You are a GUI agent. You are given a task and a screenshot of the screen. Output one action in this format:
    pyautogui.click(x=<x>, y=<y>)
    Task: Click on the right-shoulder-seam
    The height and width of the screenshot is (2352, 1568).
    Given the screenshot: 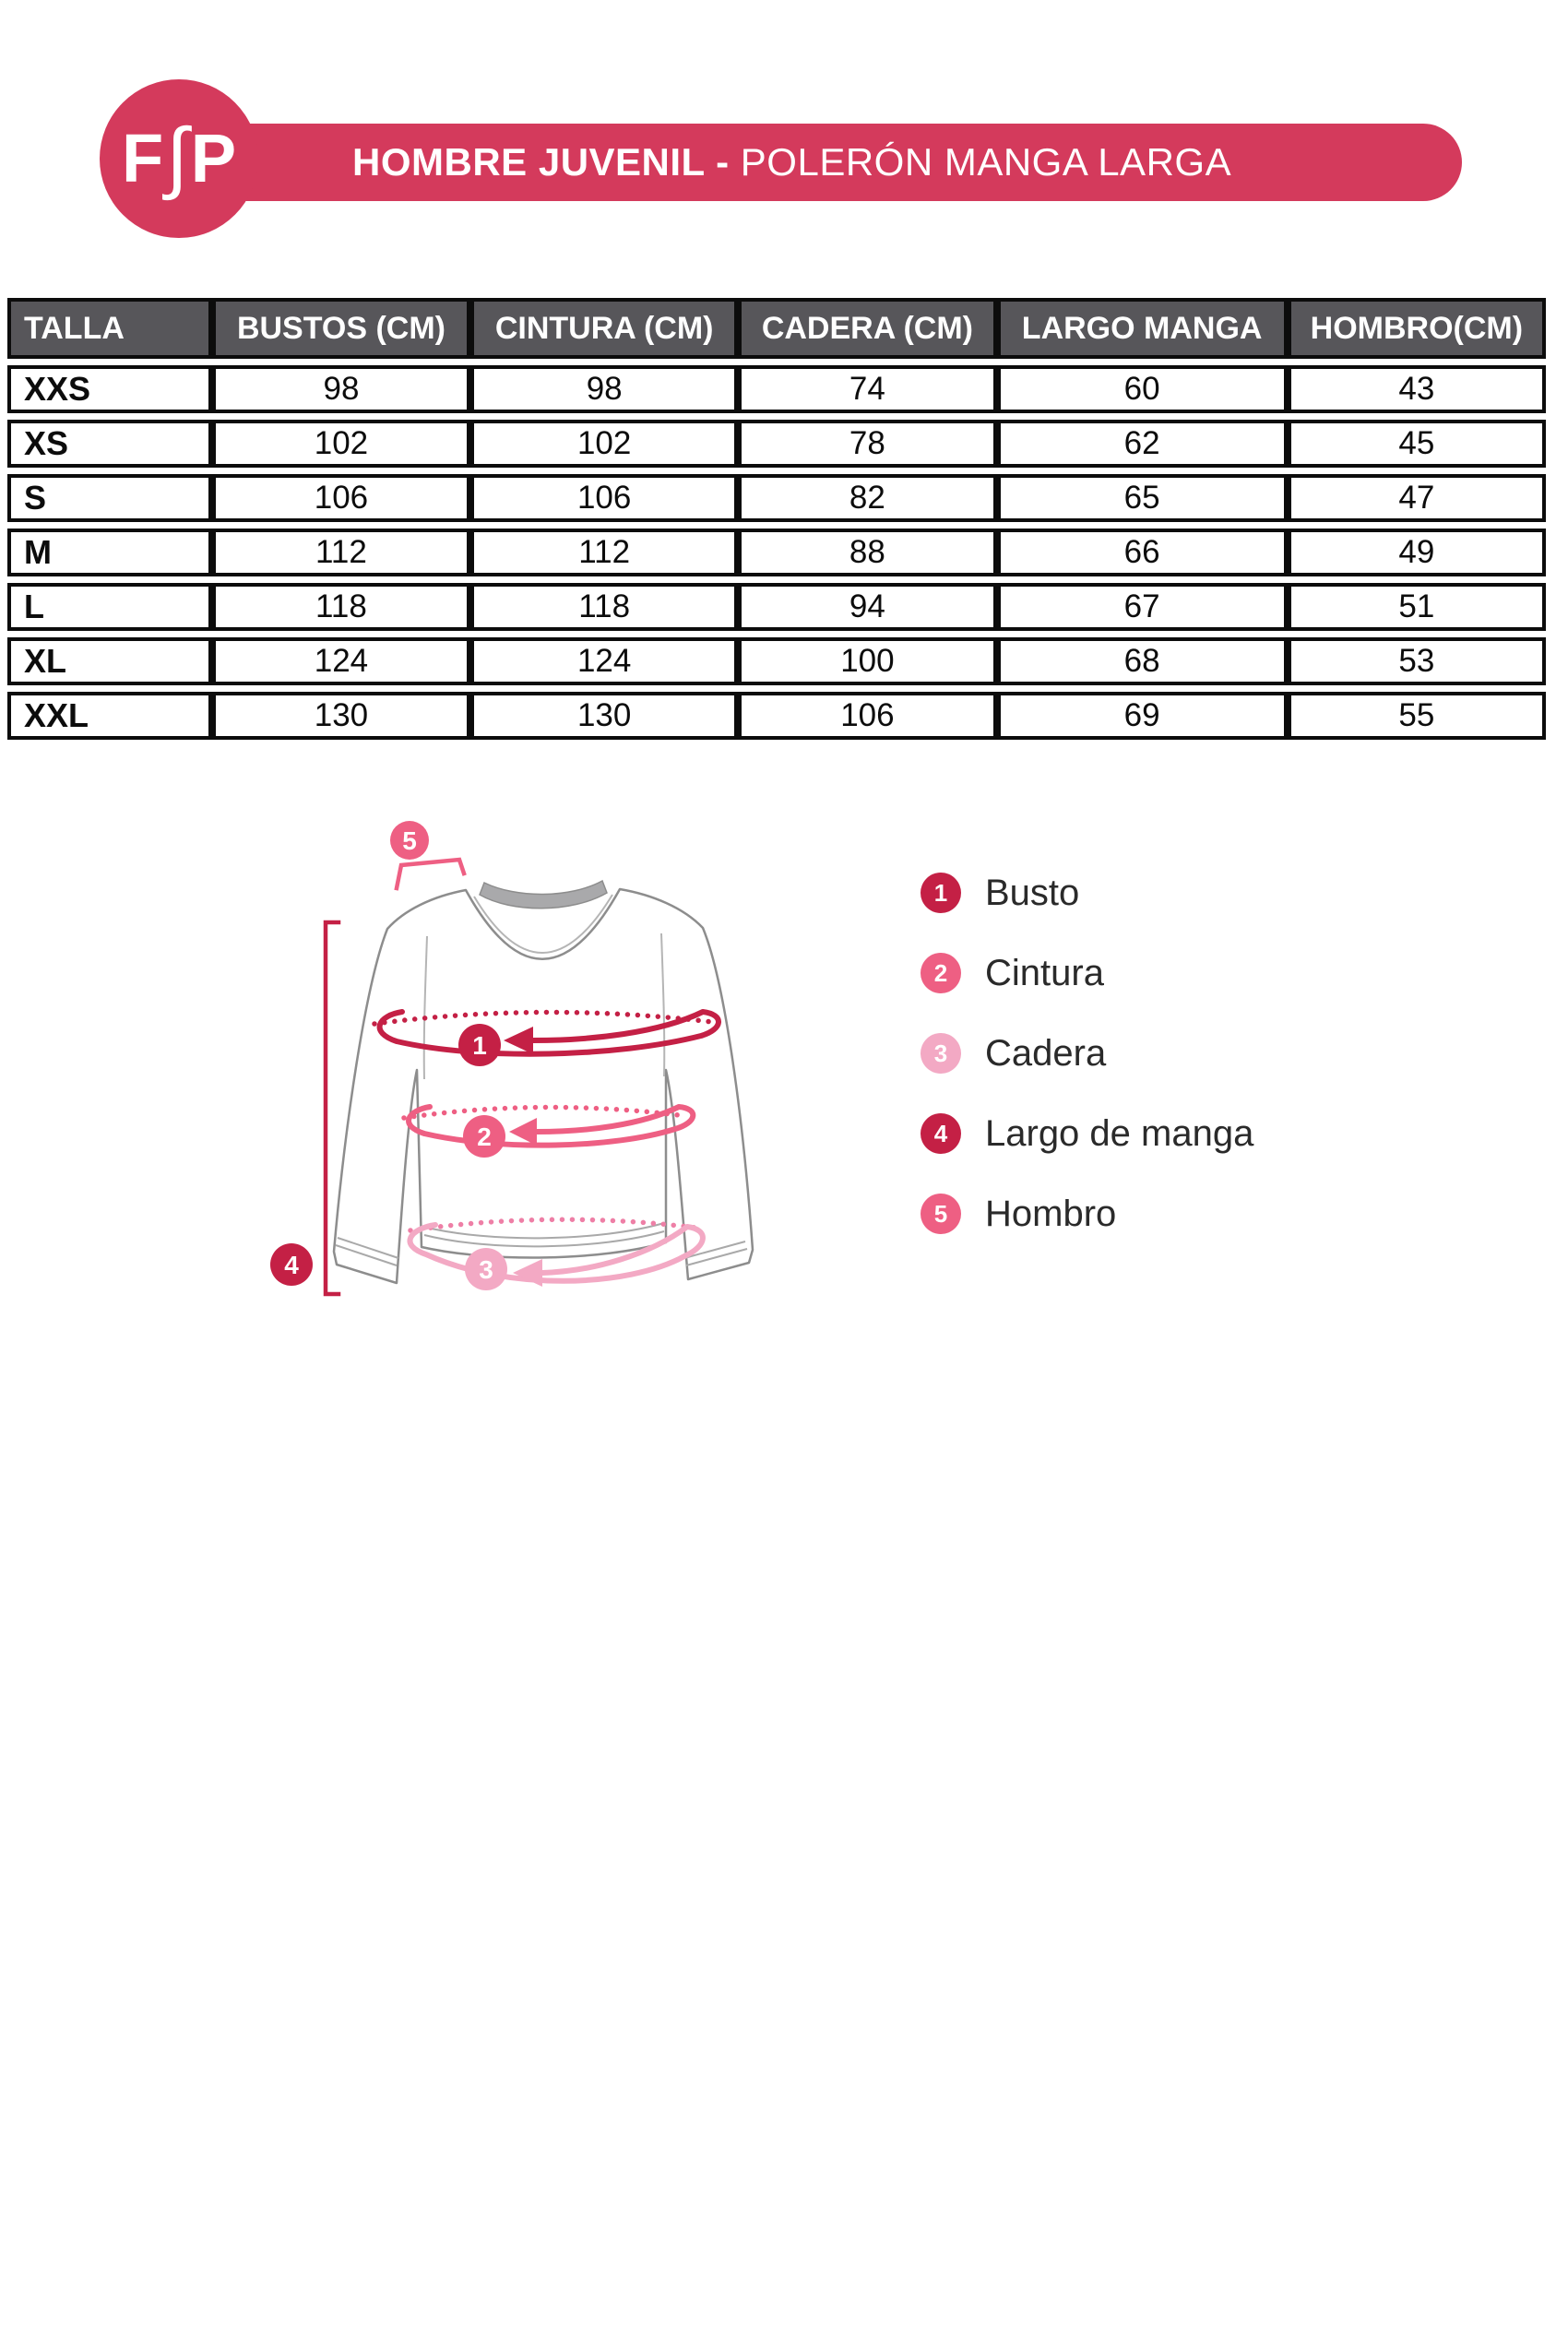 What is the action you would take?
    pyautogui.click(x=663, y=1004)
    